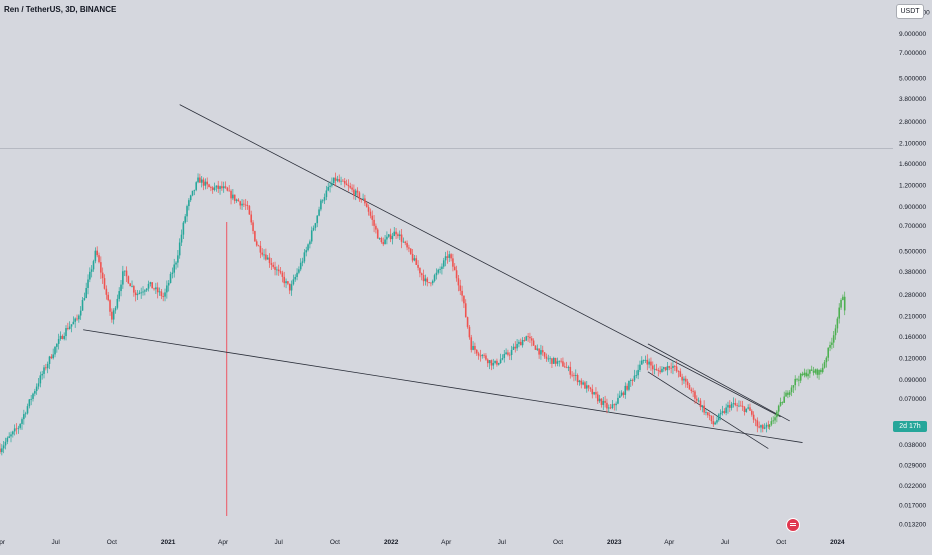  Describe the element at coordinates (912, 486) in the screenshot. I see `y-tick-label: 0.022000` at that location.